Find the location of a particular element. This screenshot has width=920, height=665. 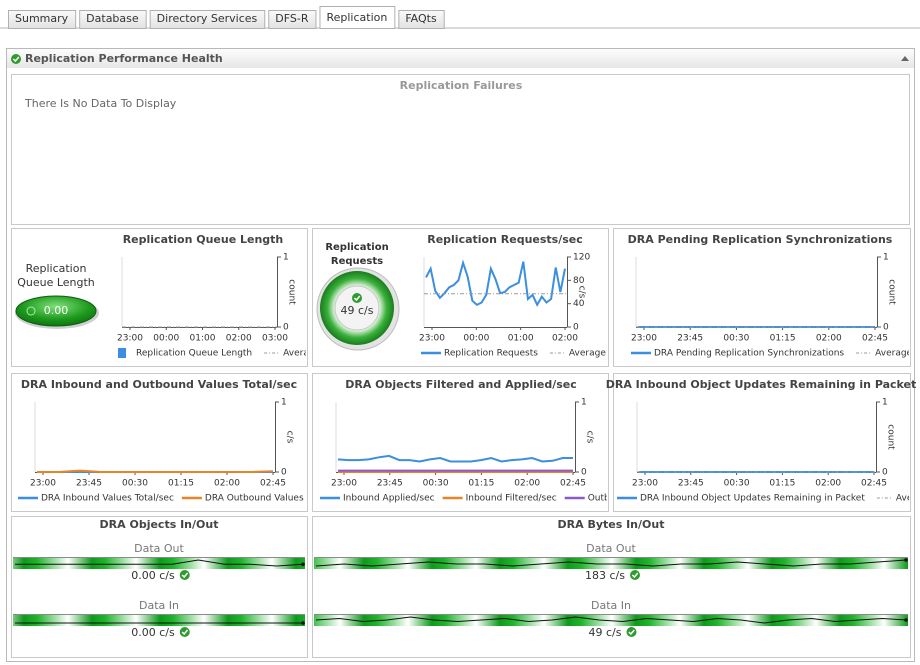

chart-title: Replication Queue Length is located at coordinates (203, 239).